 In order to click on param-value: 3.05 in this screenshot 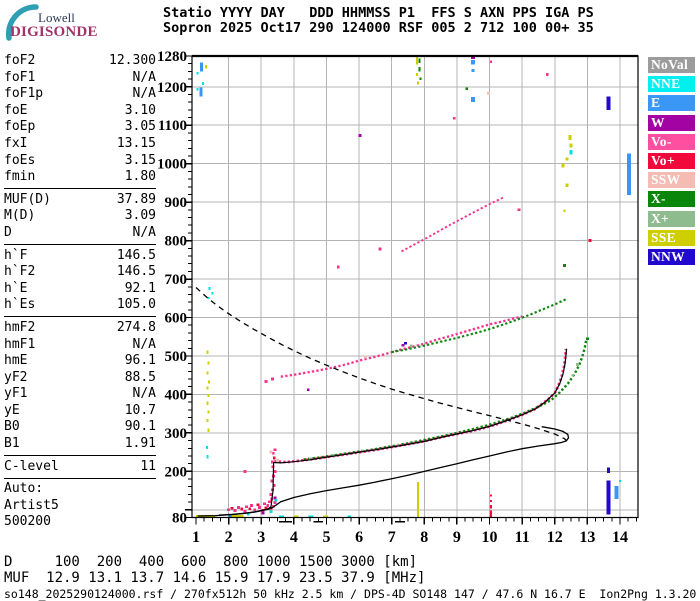, I will do `click(140, 127)`.